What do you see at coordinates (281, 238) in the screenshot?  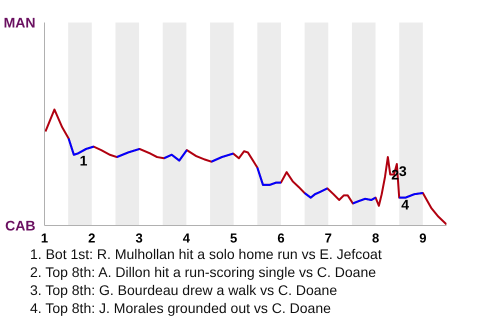 I see `x-tick-label: 6` at bounding box center [281, 238].